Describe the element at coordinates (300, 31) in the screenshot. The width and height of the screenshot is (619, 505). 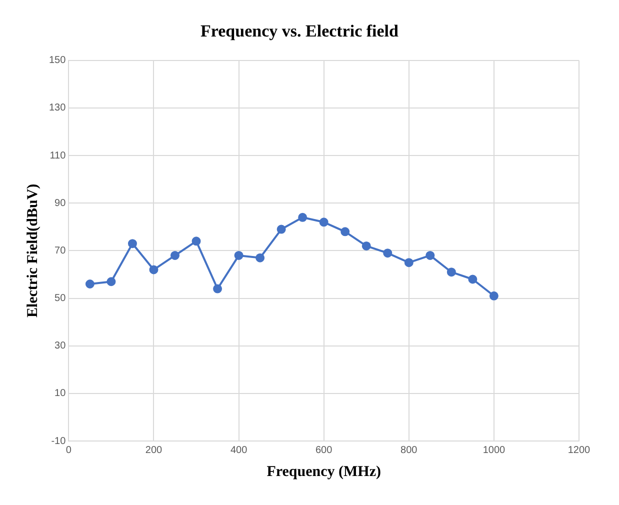
I see `chart-title: Frequency vs. Electric field` at that location.